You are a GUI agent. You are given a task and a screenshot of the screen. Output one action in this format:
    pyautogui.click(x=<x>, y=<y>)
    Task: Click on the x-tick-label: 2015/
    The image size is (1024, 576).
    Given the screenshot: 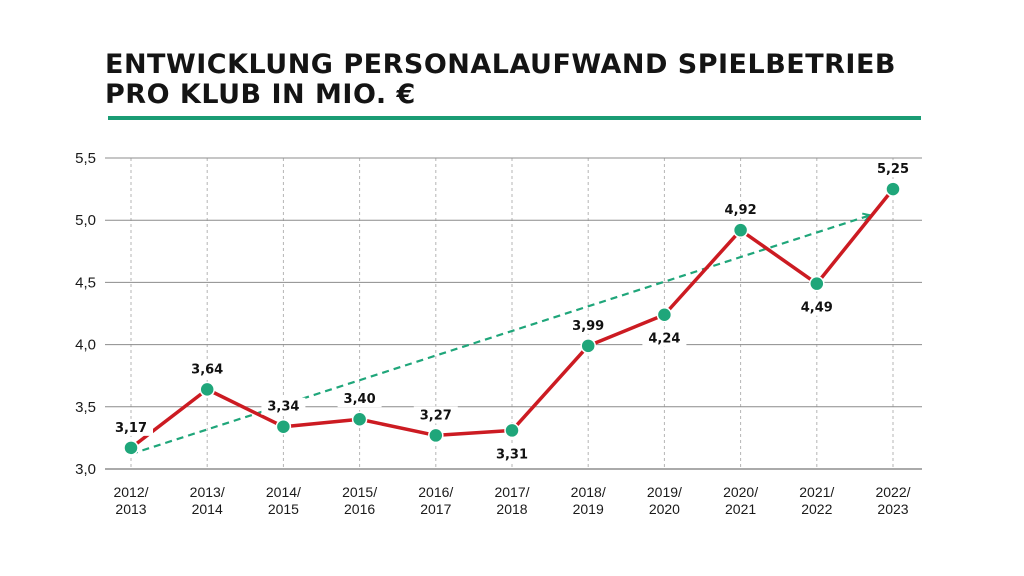 What is the action you would take?
    pyautogui.click(x=359, y=492)
    